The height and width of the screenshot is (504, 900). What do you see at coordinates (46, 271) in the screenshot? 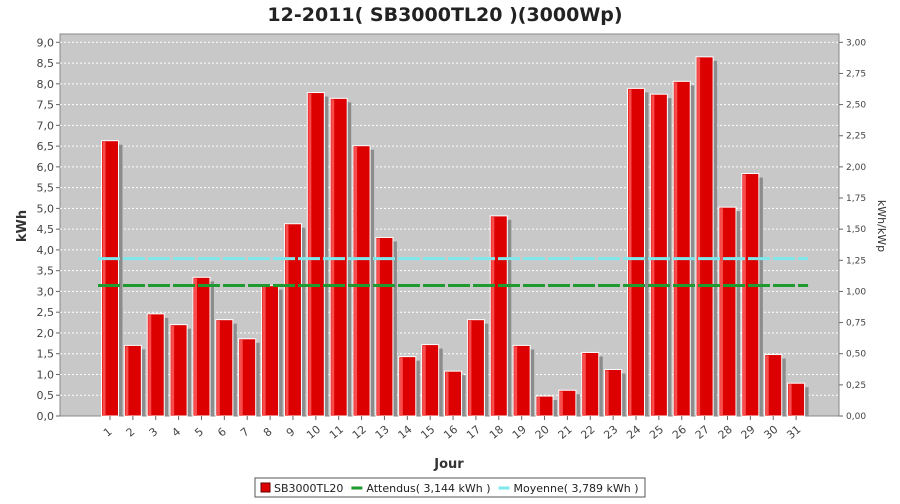
I see `y-tick-label: 3,5` at bounding box center [46, 271].